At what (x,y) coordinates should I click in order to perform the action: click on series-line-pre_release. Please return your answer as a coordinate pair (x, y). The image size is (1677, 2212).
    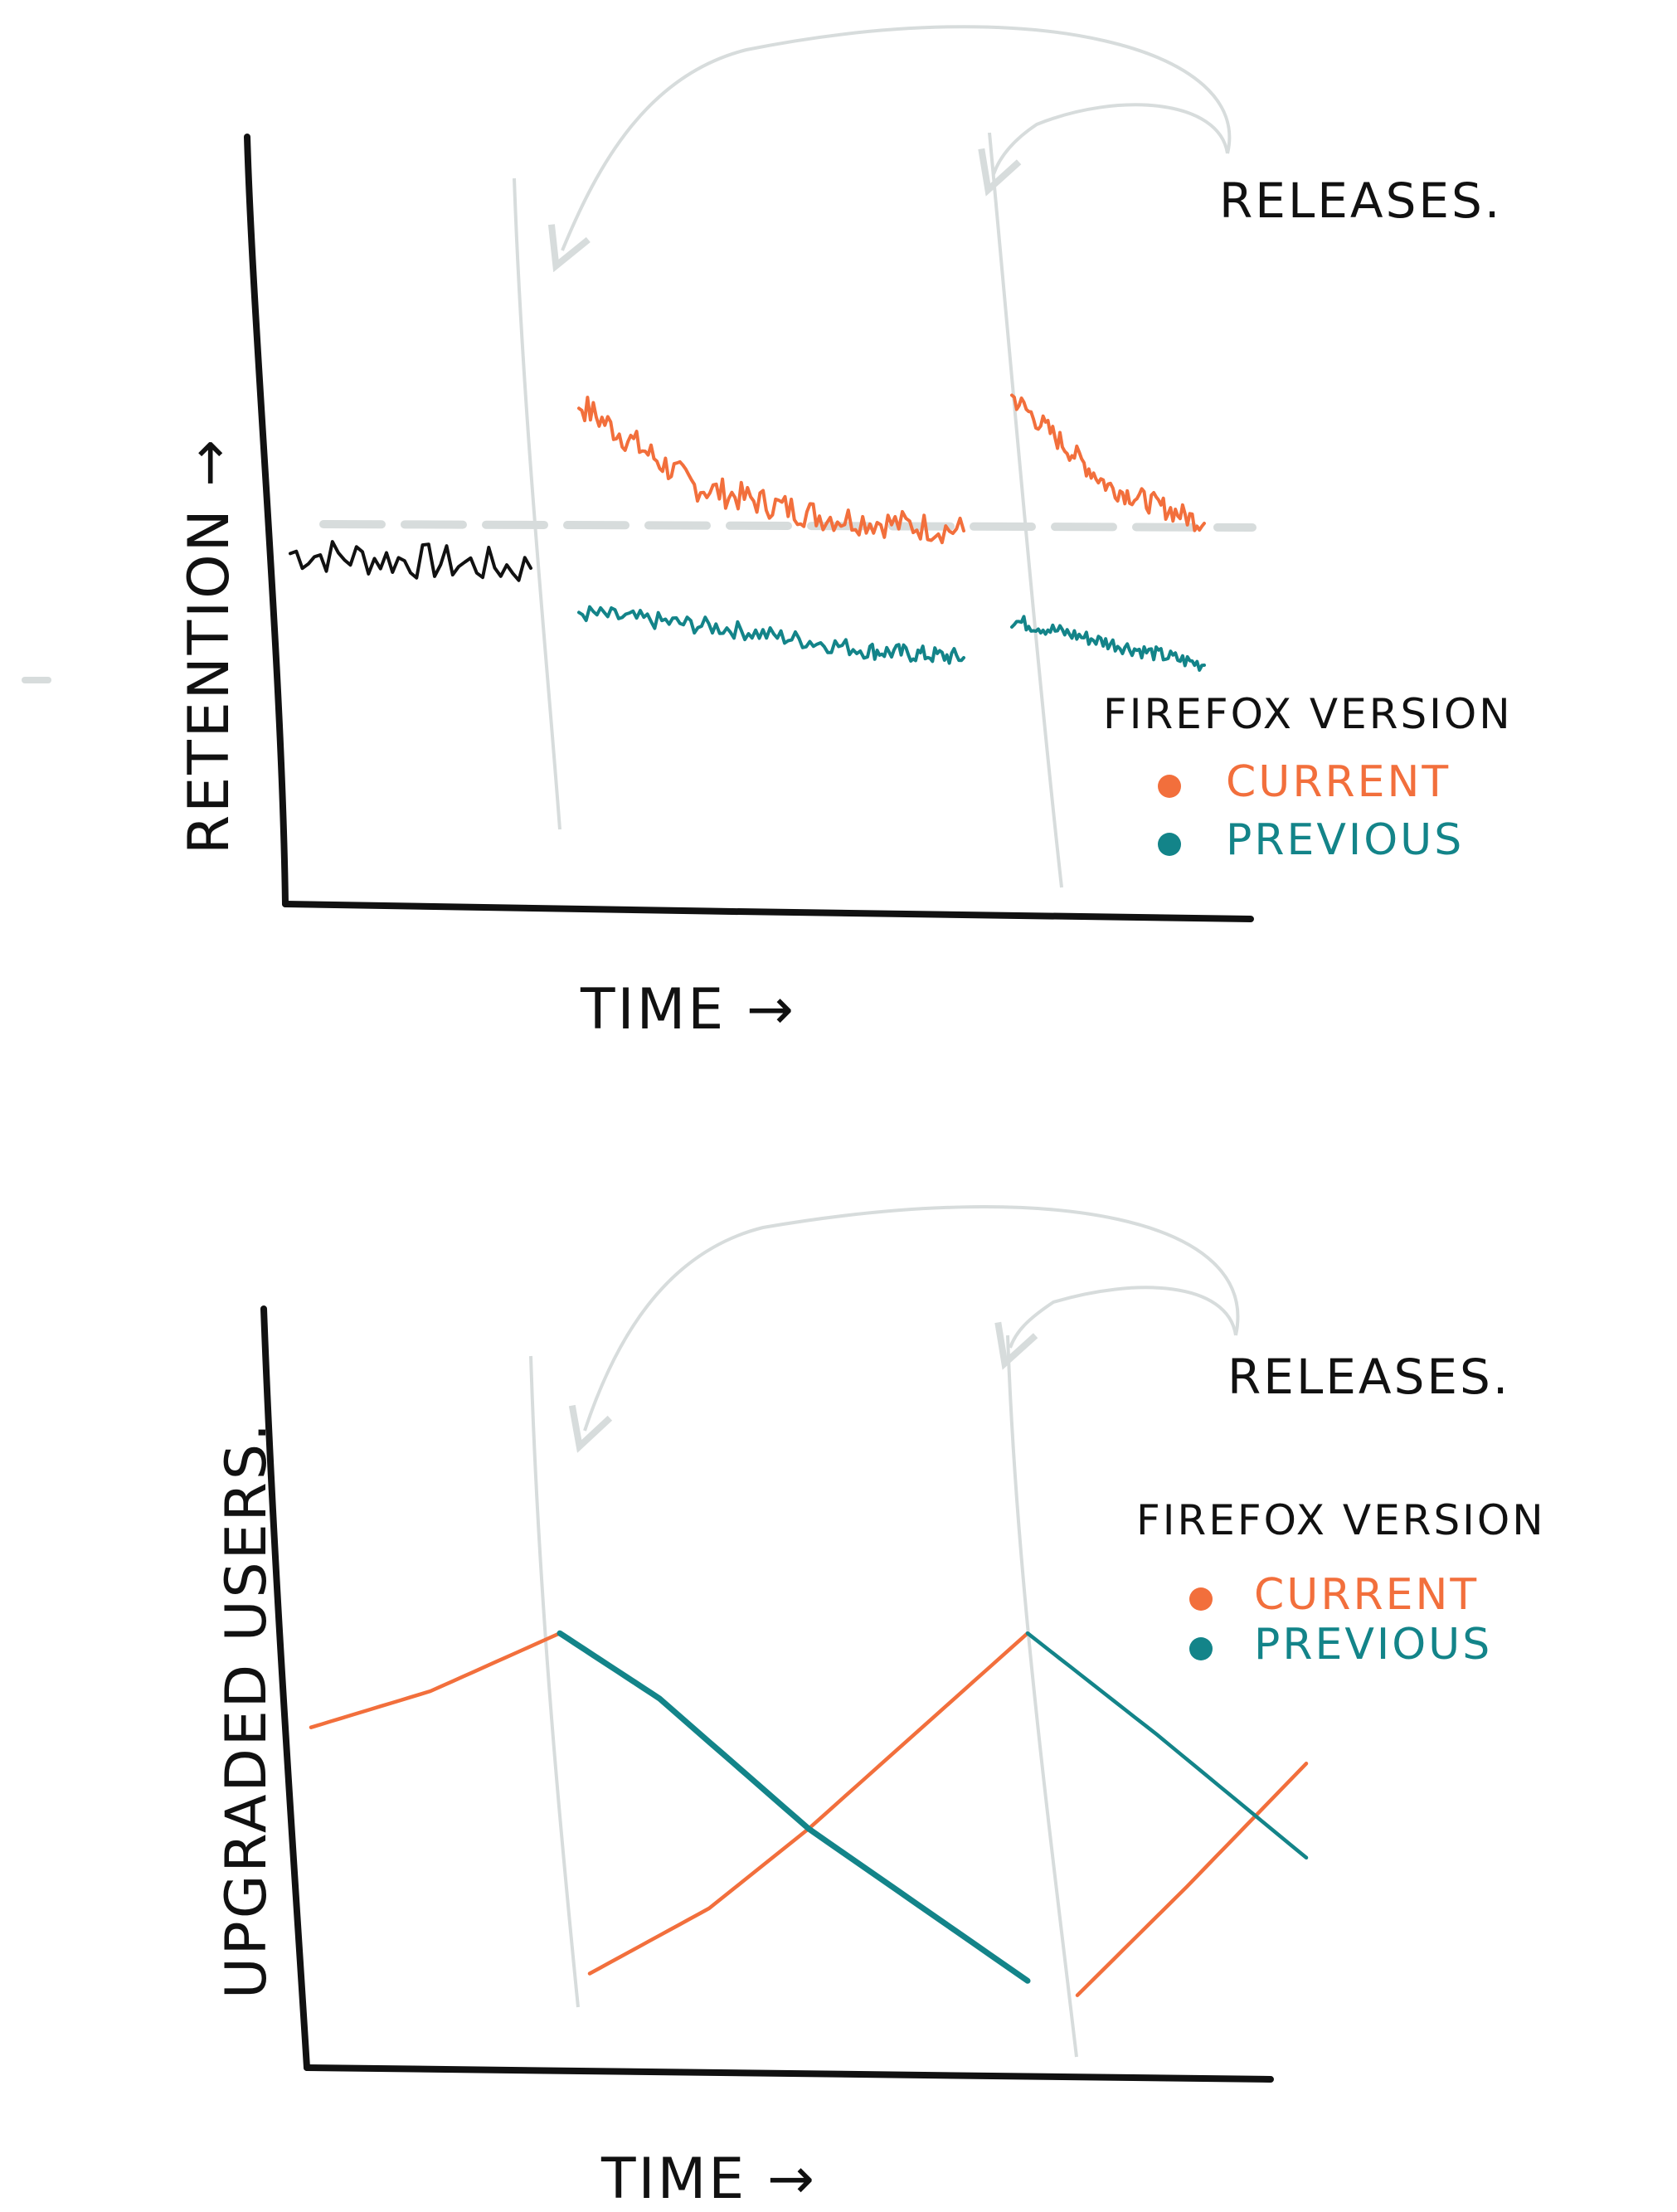
    Looking at the image, I should click on (410, 561).